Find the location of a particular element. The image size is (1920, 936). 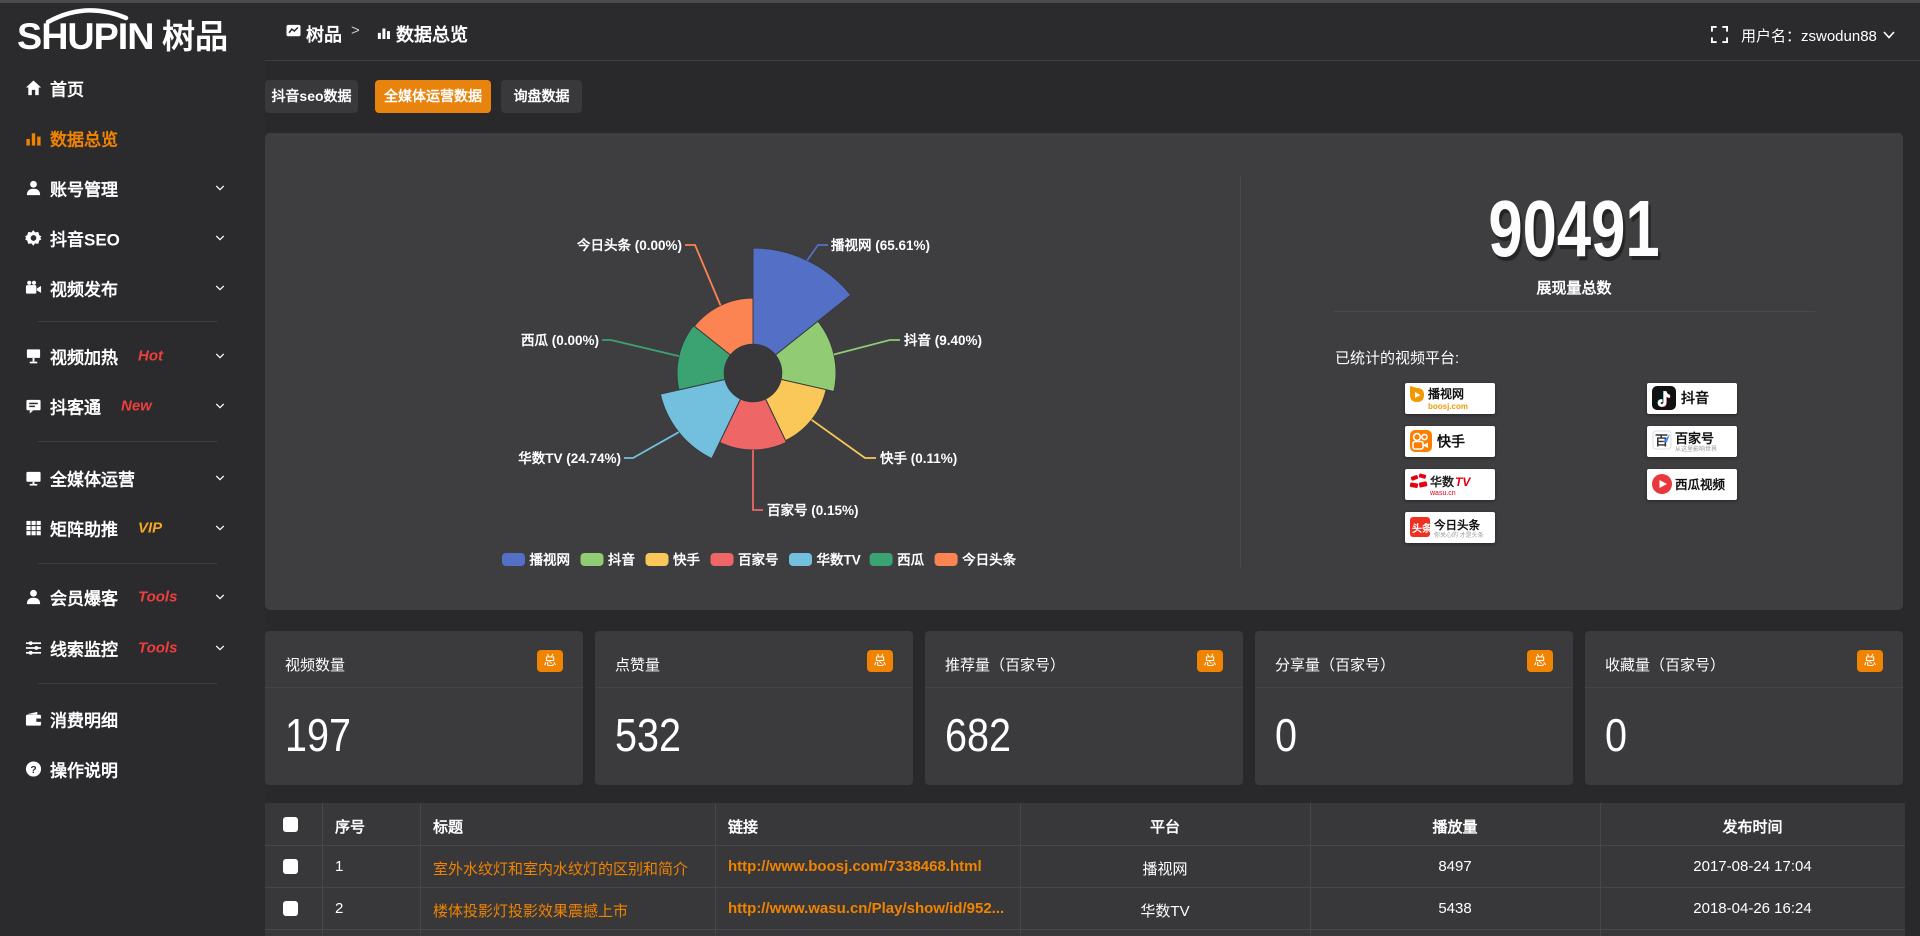

svg-text: 播视网 (65.61%) is located at coordinates (880, 245).